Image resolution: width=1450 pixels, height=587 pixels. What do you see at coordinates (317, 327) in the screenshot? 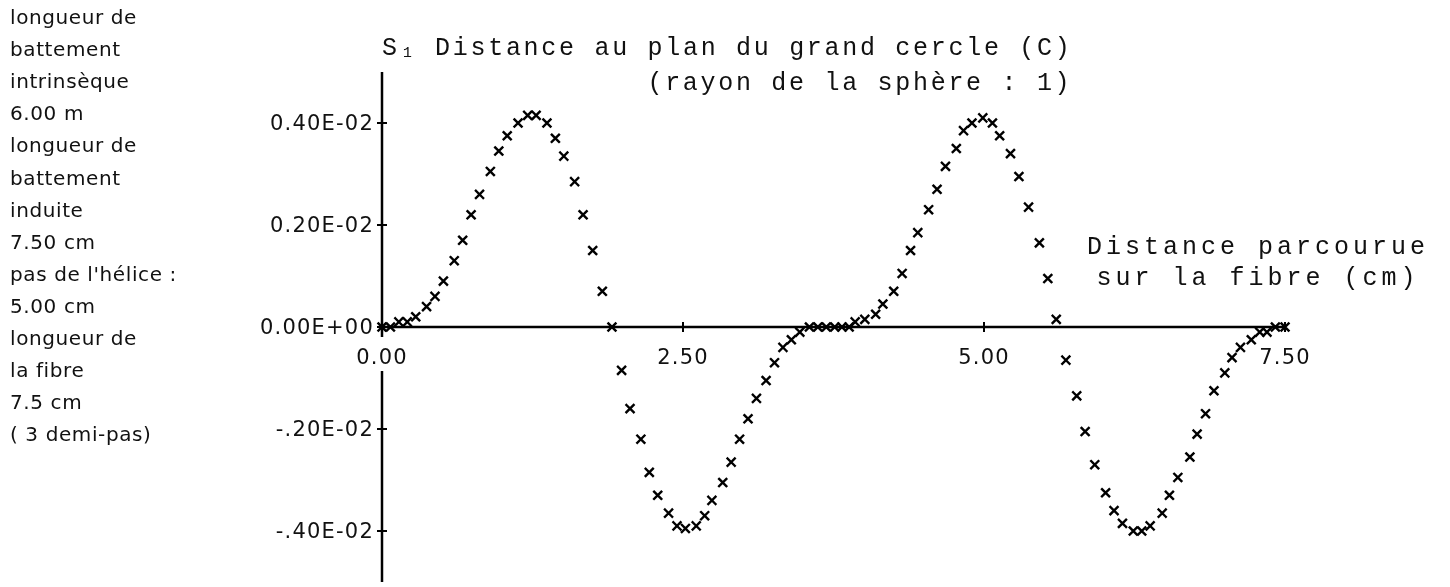
I see `y-tick-label: 0.00E+00` at bounding box center [317, 327].